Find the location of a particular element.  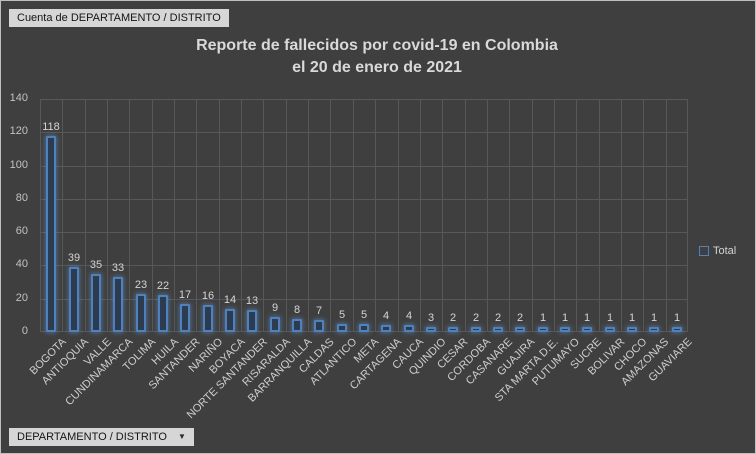

data-label: 22 is located at coordinates (163, 286).